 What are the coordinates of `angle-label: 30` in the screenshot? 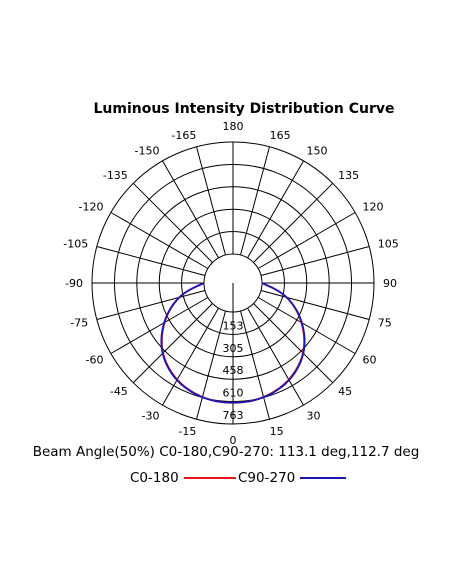 It's located at (314, 416).